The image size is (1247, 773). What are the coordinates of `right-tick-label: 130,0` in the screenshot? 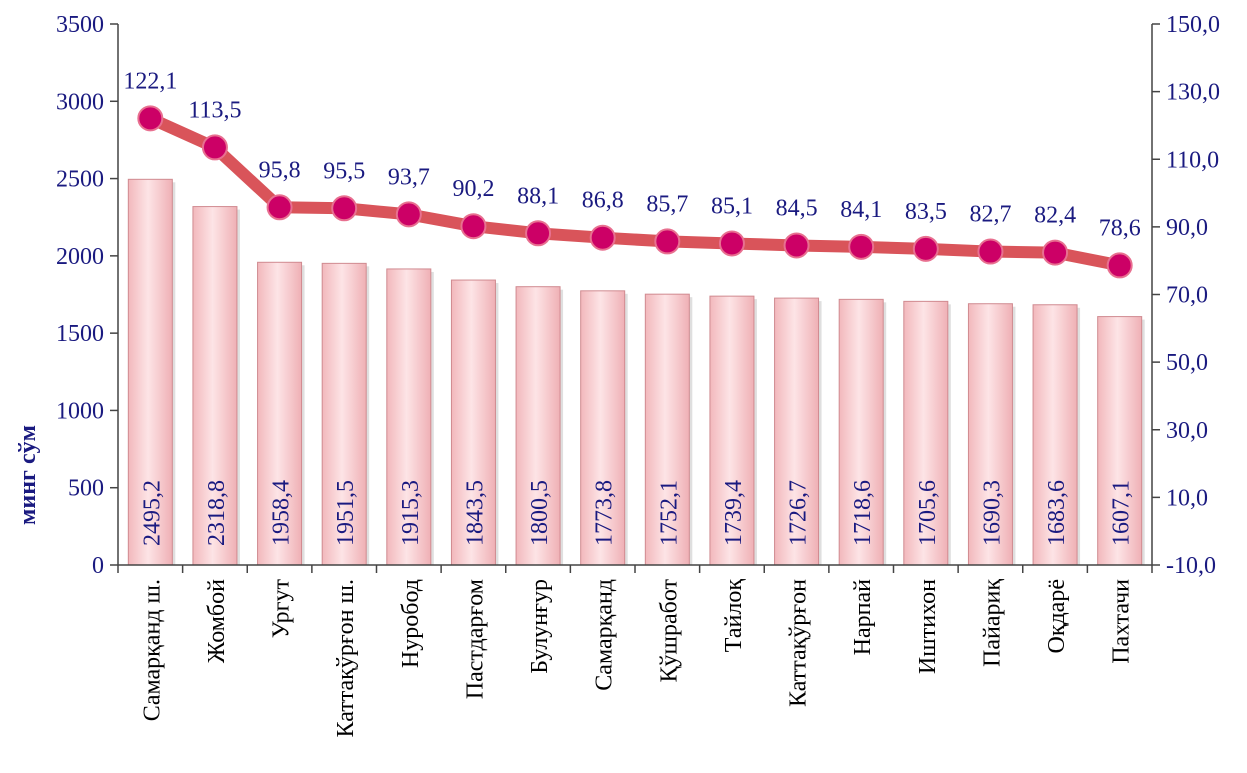 It's located at (1193, 93).